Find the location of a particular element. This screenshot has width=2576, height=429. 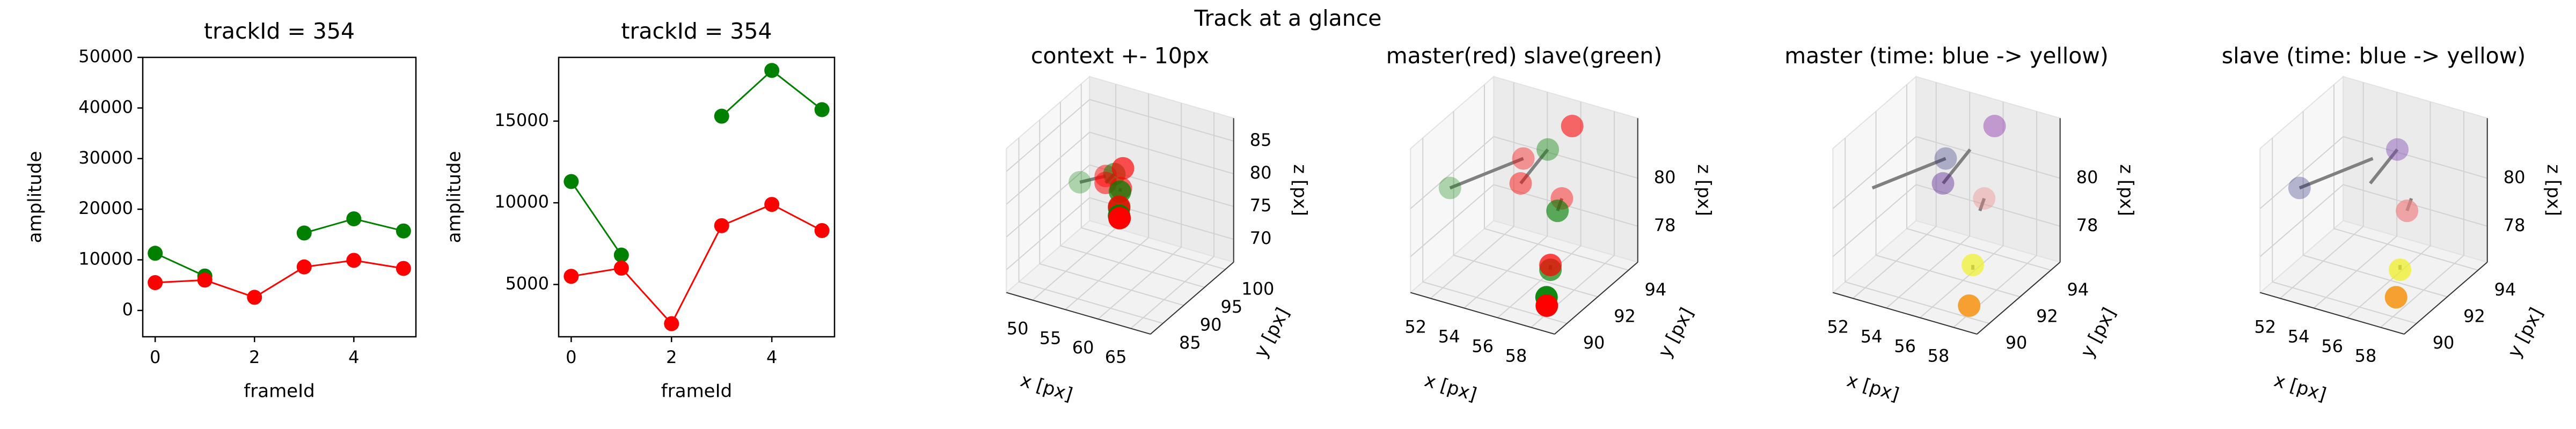

x-tick-label: 52 is located at coordinates (1838, 326).